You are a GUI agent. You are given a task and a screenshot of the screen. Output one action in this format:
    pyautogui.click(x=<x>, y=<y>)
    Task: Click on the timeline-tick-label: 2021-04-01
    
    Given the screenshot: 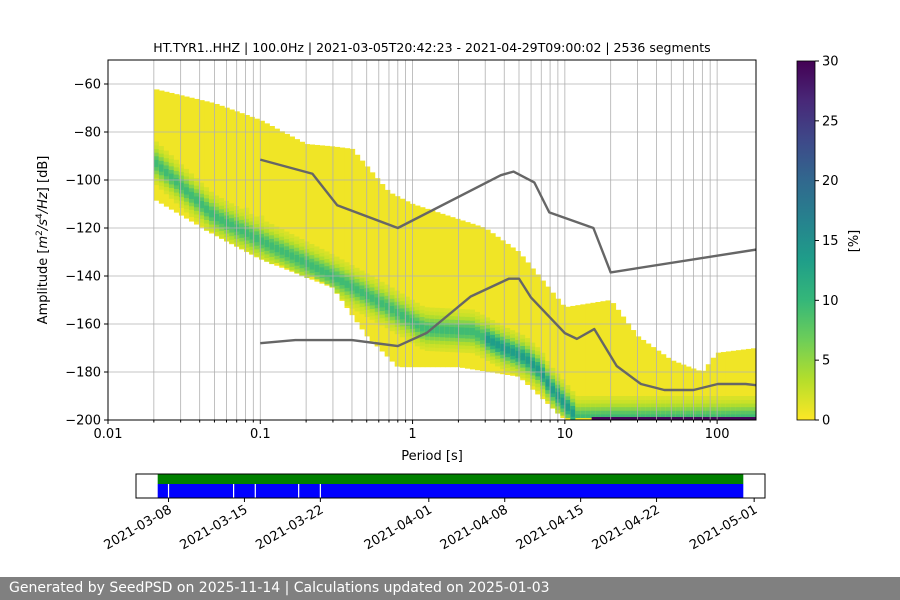 What is the action you would take?
    pyautogui.click(x=398, y=527)
    